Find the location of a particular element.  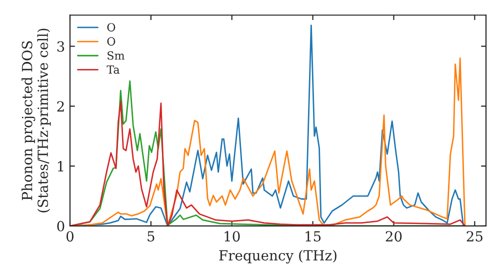

y-tick-label: 3 is located at coordinates (60, 46).